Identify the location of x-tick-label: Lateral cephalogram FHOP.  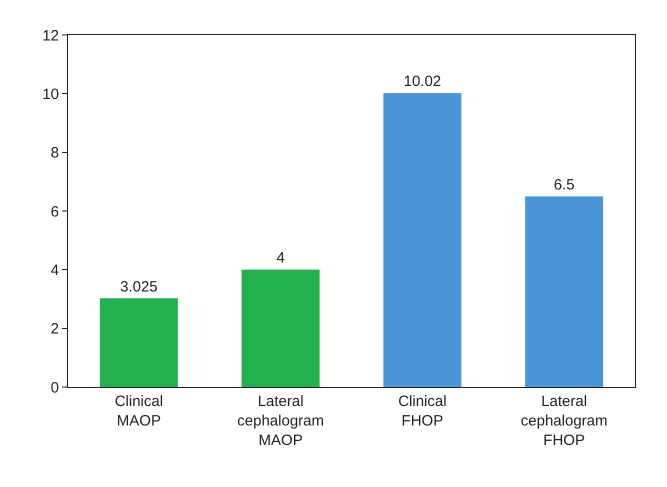
(564, 421).